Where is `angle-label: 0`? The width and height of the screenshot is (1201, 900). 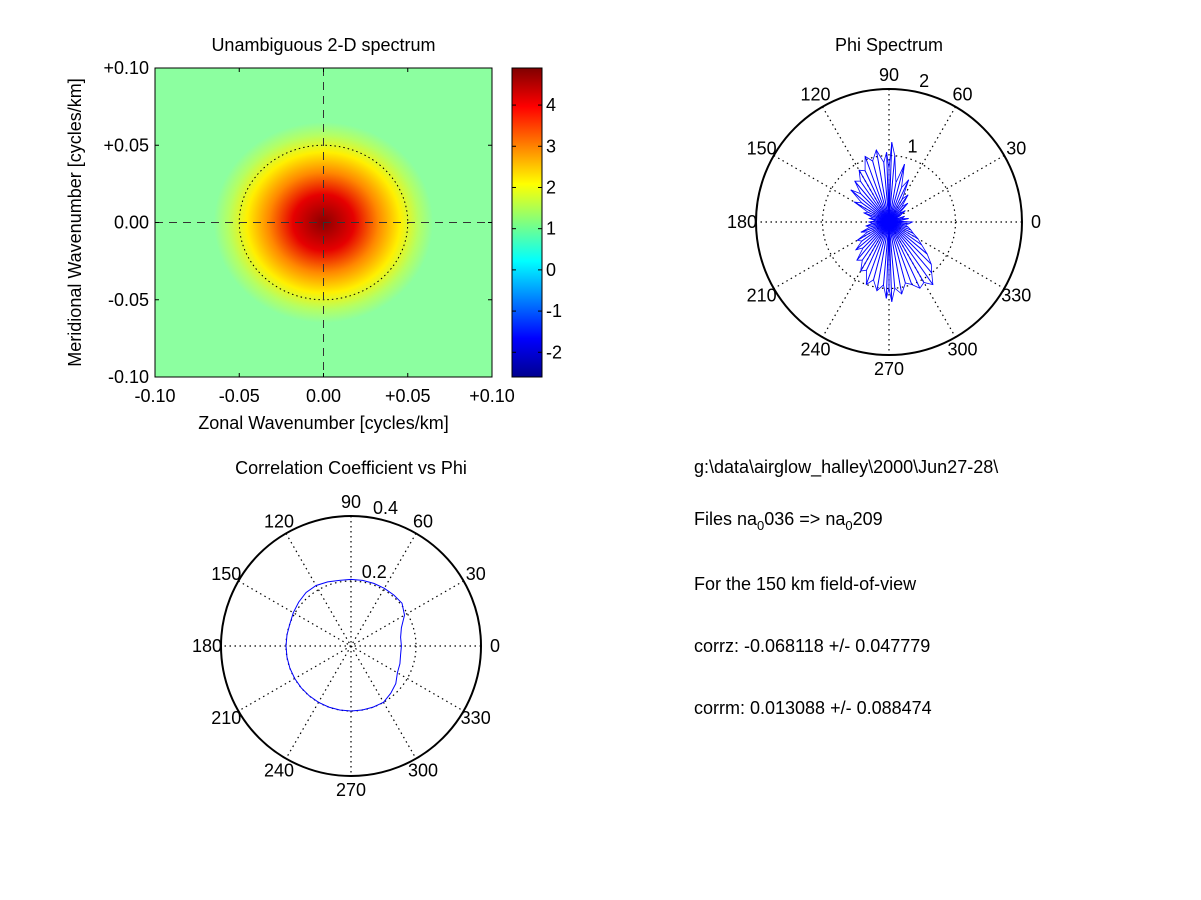
angle-label: 0 is located at coordinates (495, 646).